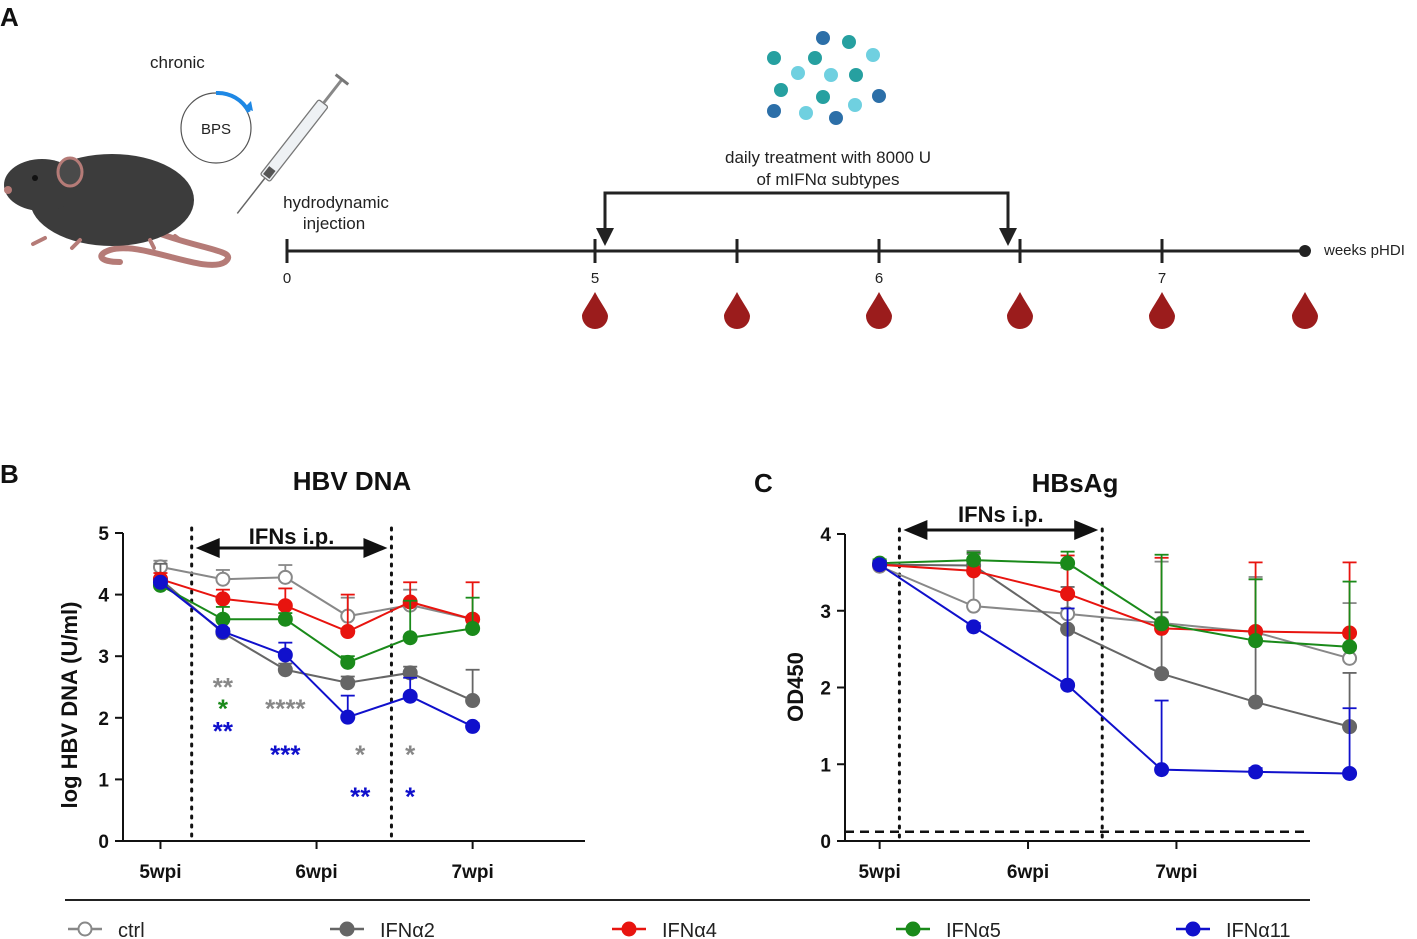 This screenshot has width=1417, height=939. Describe the element at coordinates (689, 929) in the screenshot. I see `legend-label: IFNα4` at that location.